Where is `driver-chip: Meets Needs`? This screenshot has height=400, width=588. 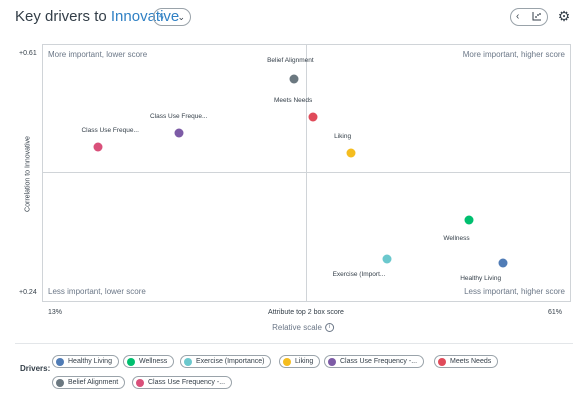 driver-chip: Meets Needs is located at coordinates (466, 361).